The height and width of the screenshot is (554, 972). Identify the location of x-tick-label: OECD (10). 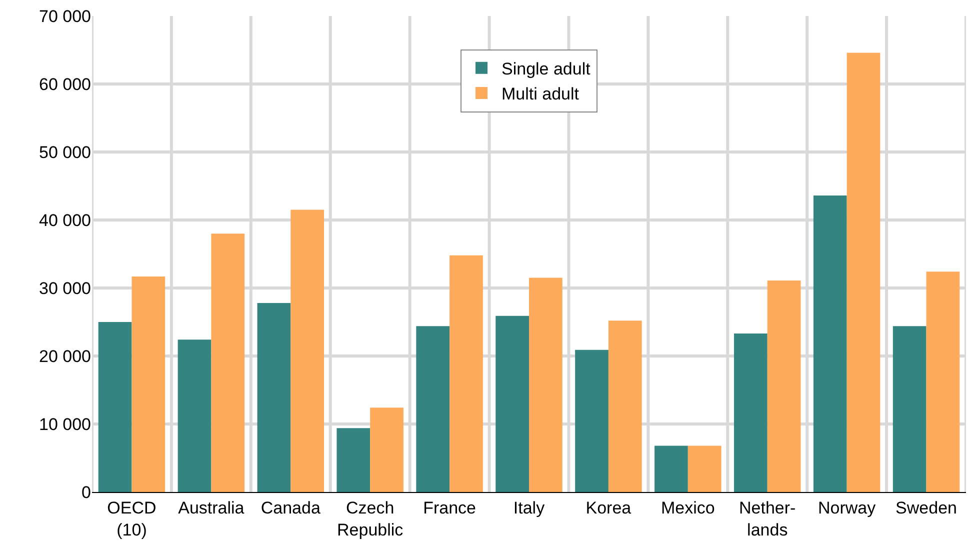
(131, 519).